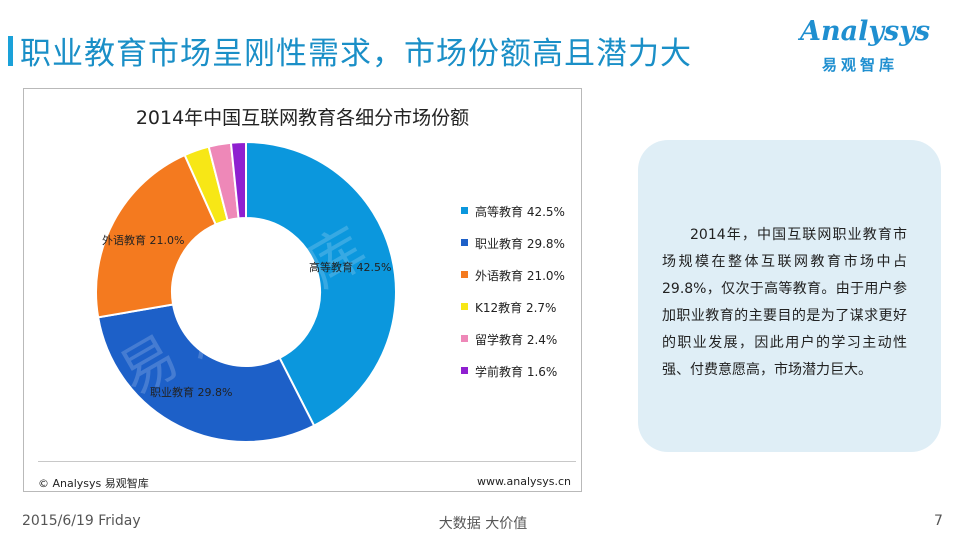  What do you see at coordinates (516, 372) in the screenshot?
I see `legend-label: 学前教育 1.6%` at bounding box center [516, 372].